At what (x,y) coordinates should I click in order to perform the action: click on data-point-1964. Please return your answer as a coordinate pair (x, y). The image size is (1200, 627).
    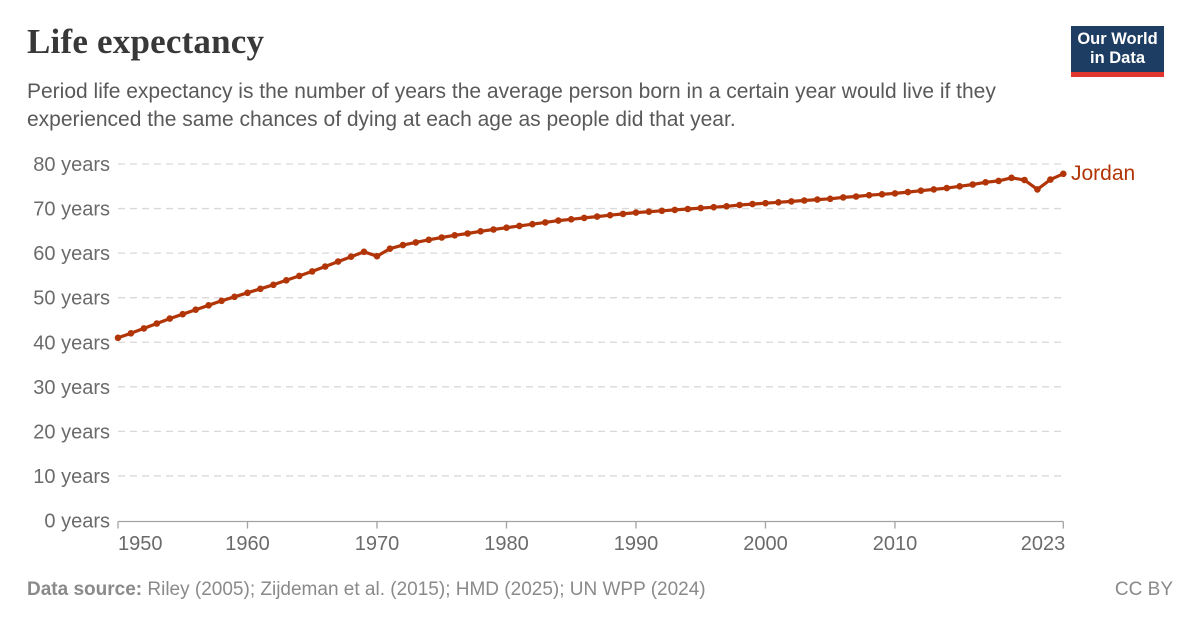
    Looking at the image, I should click on (299, 276).